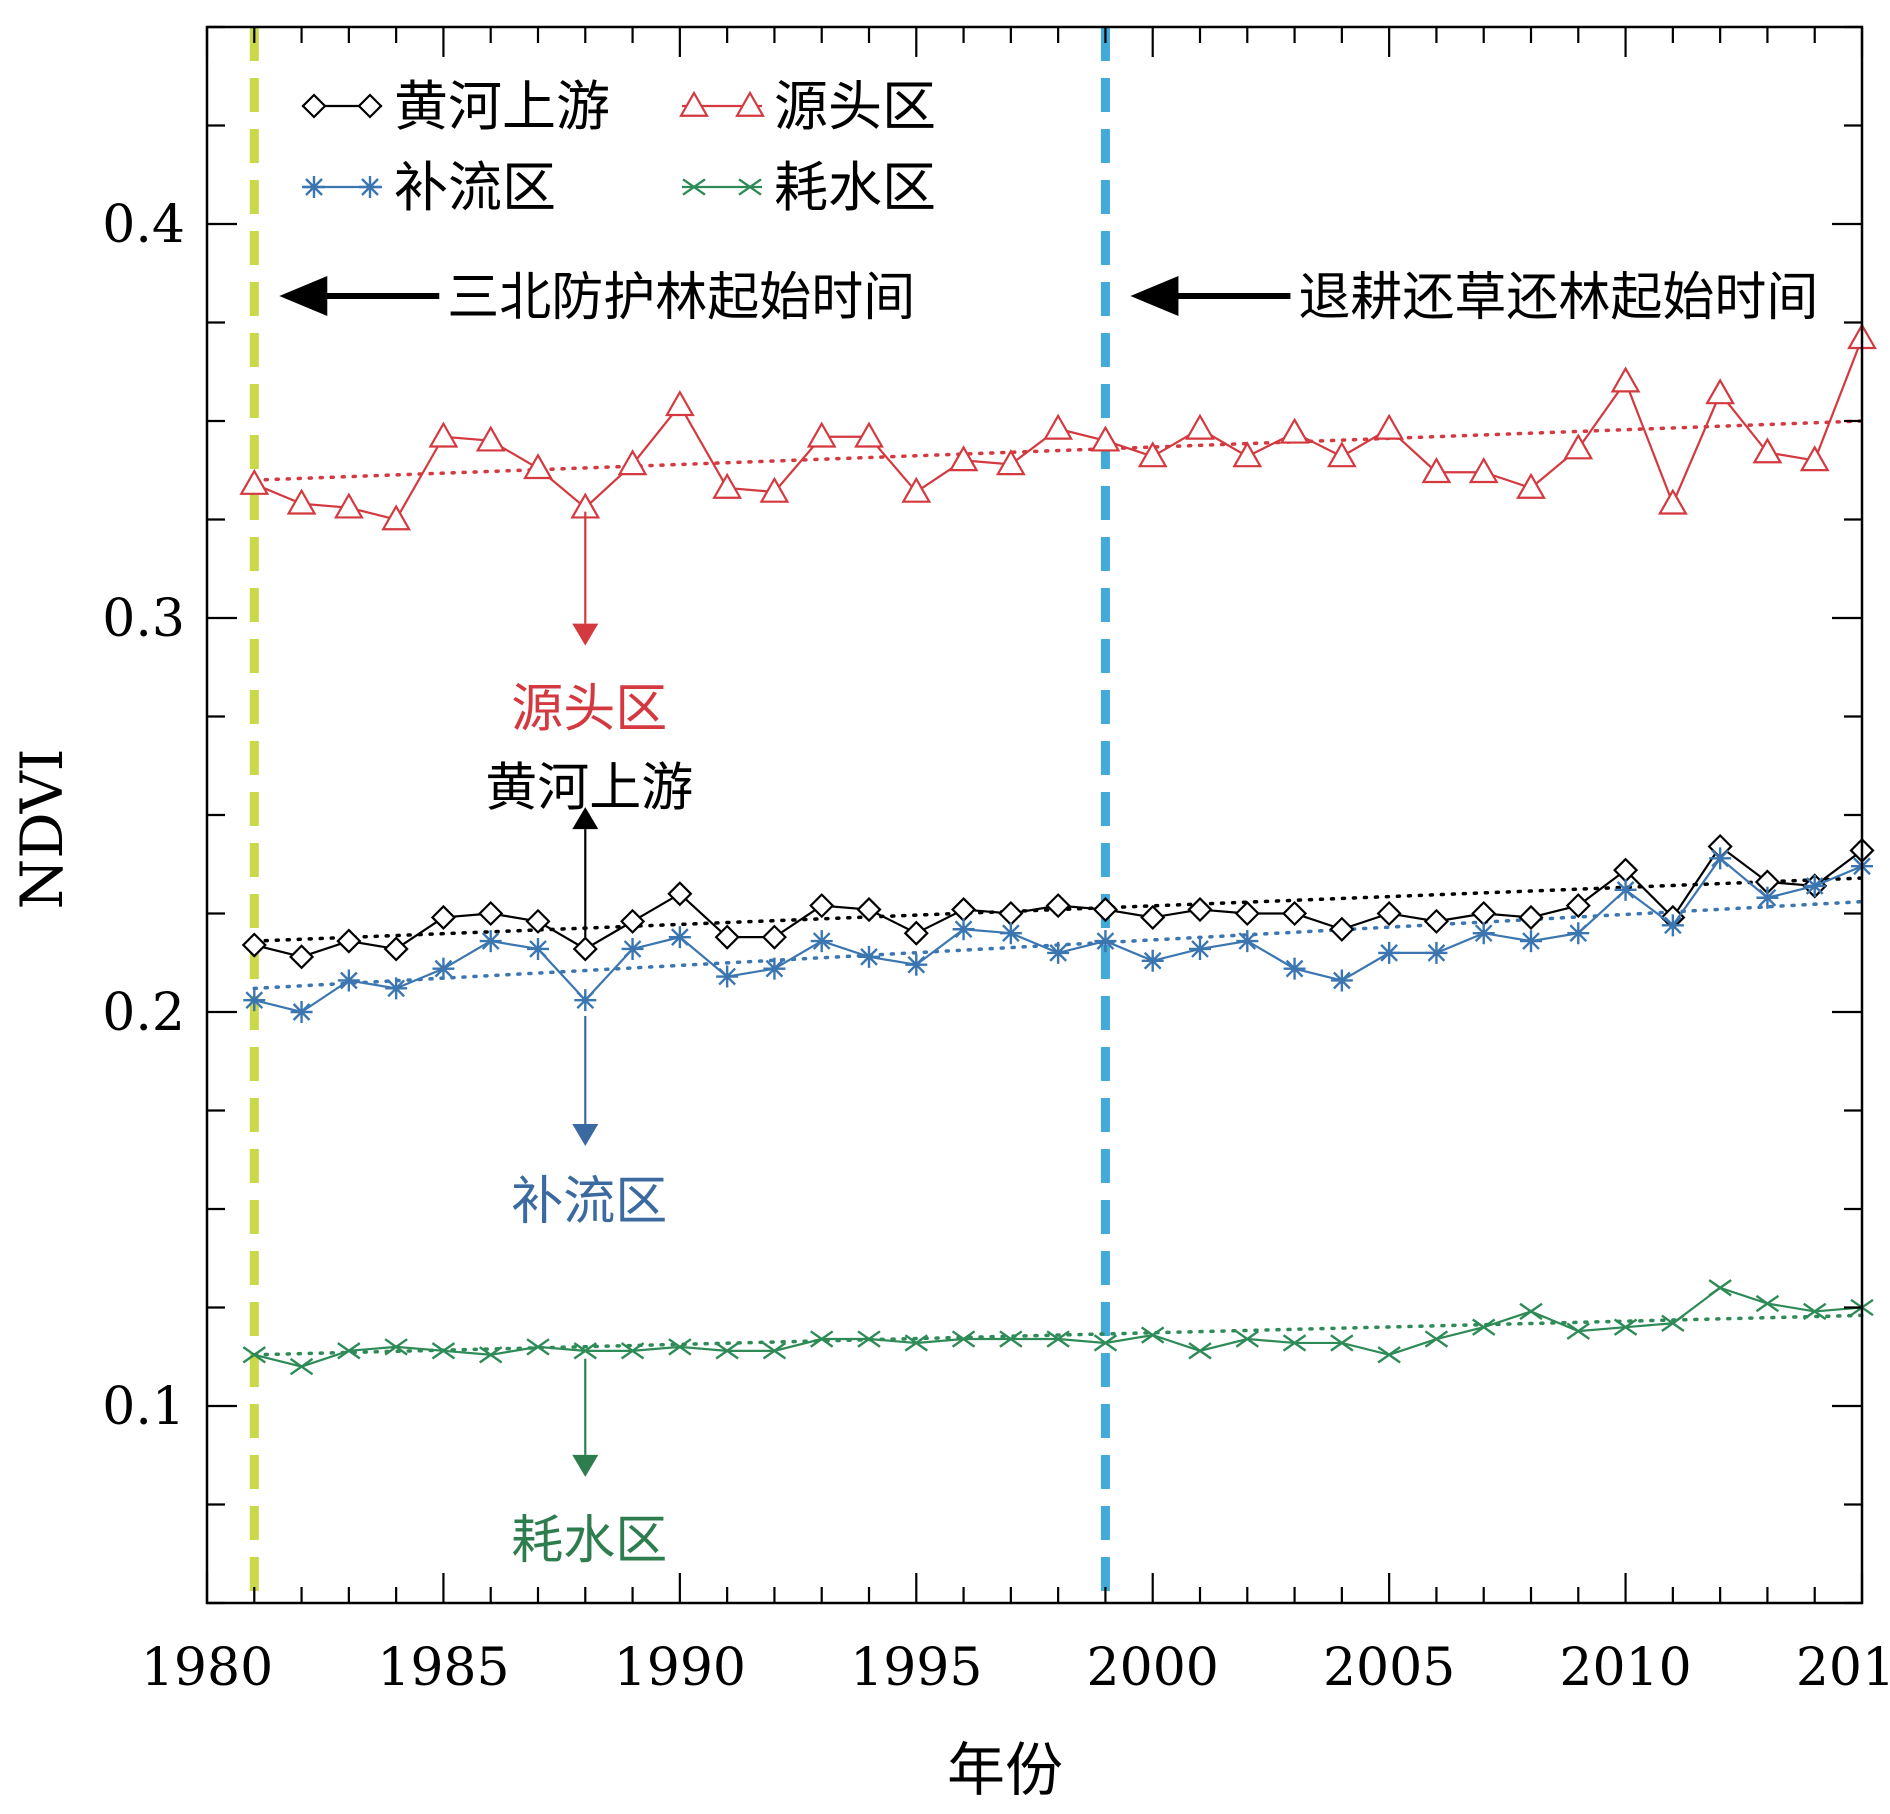 The width and height of the screenshot is (1890, 1814). Describe the element at coordinates (42, 828) in the screenshot. I see `y-axis-title: NDVI` at that location.